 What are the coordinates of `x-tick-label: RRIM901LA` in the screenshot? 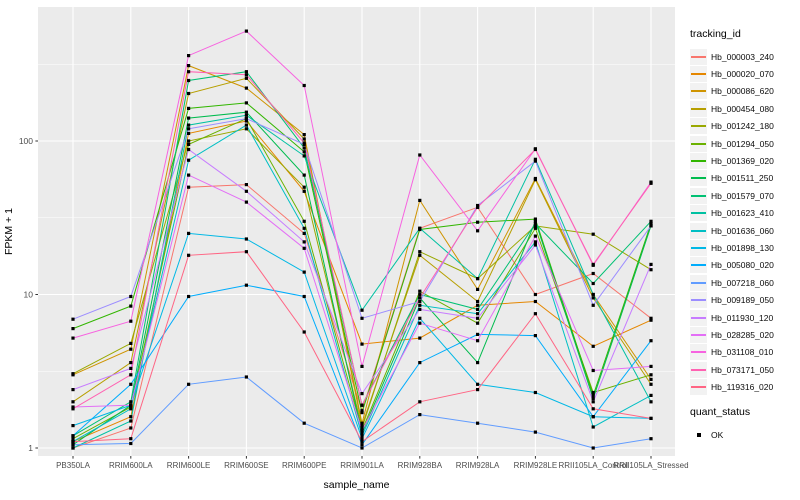 It's located at (362, 465).